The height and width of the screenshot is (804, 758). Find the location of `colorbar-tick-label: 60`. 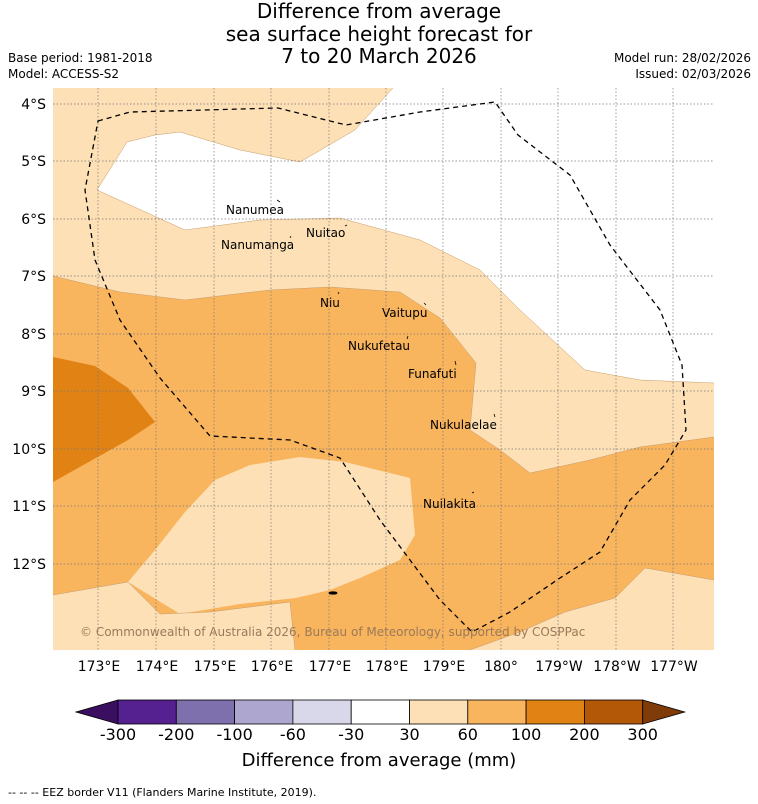

colorbar-tick-label: 60 is located at coordinates (467, 734).